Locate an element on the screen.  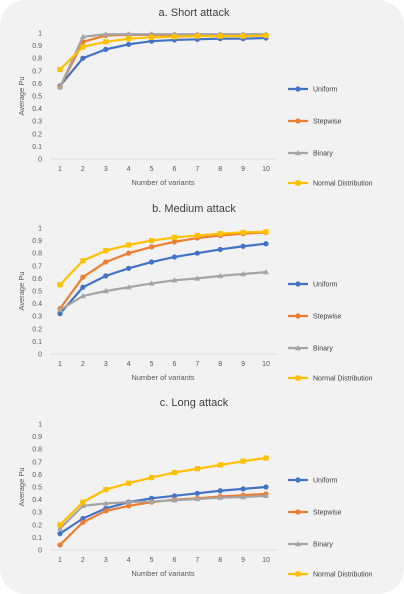
y-tick-label: 0 is located at coordinates (40, 551).